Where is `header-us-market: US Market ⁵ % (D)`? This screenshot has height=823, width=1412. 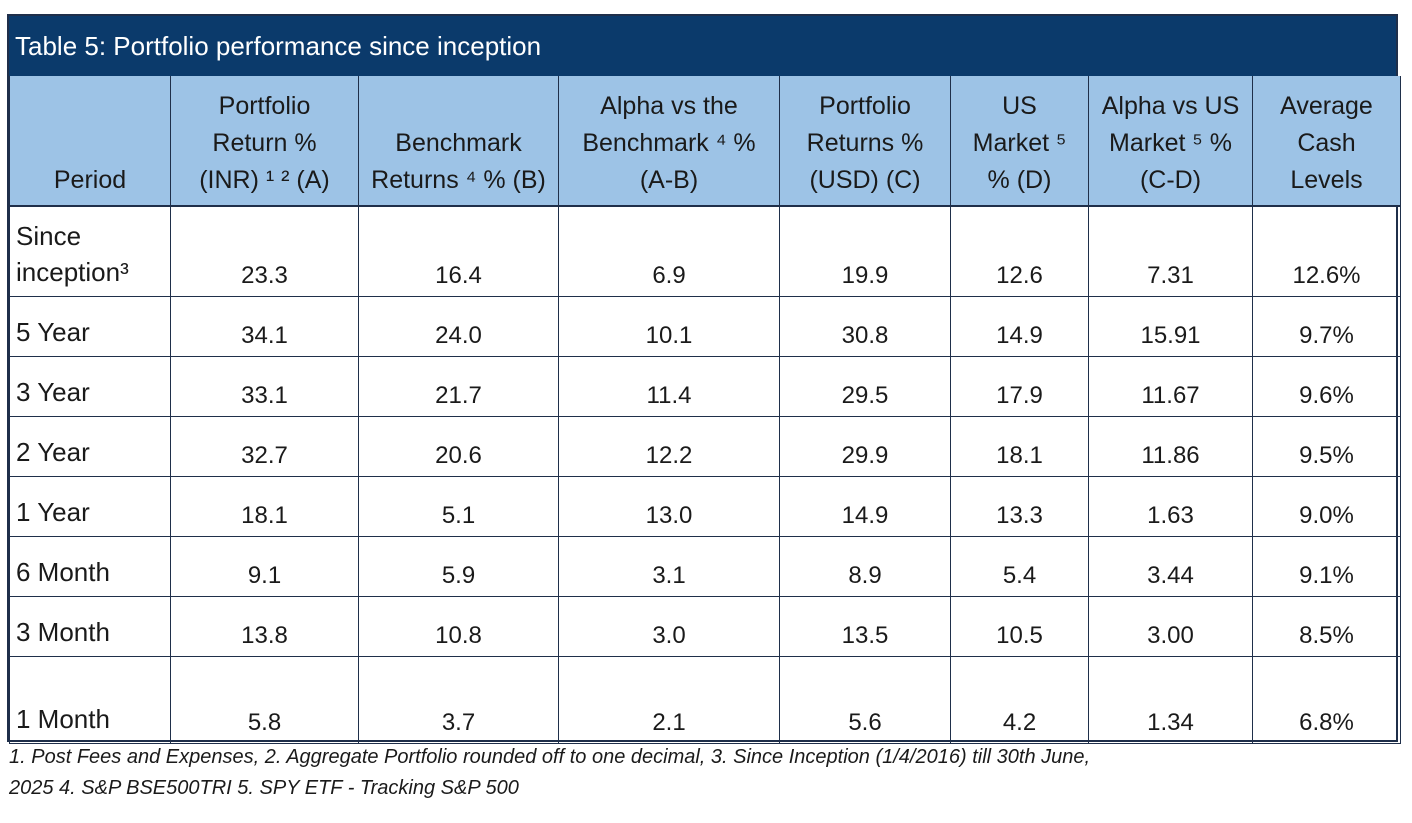 header-us-market: US Market ⁵ % (D) is located at coordinates (1019, 141).